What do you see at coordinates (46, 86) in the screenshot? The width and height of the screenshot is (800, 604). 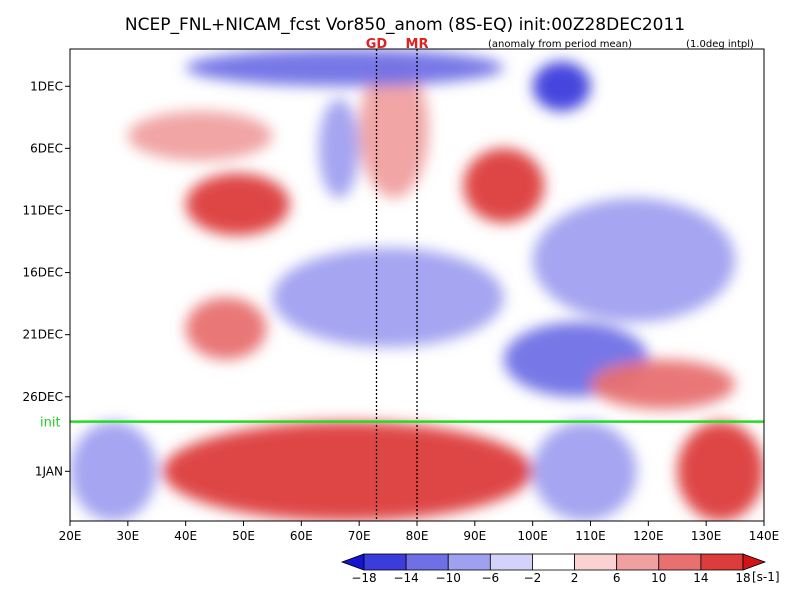 I see `y-tick-label-1: 1DEC` at bounding box center [46, 86].